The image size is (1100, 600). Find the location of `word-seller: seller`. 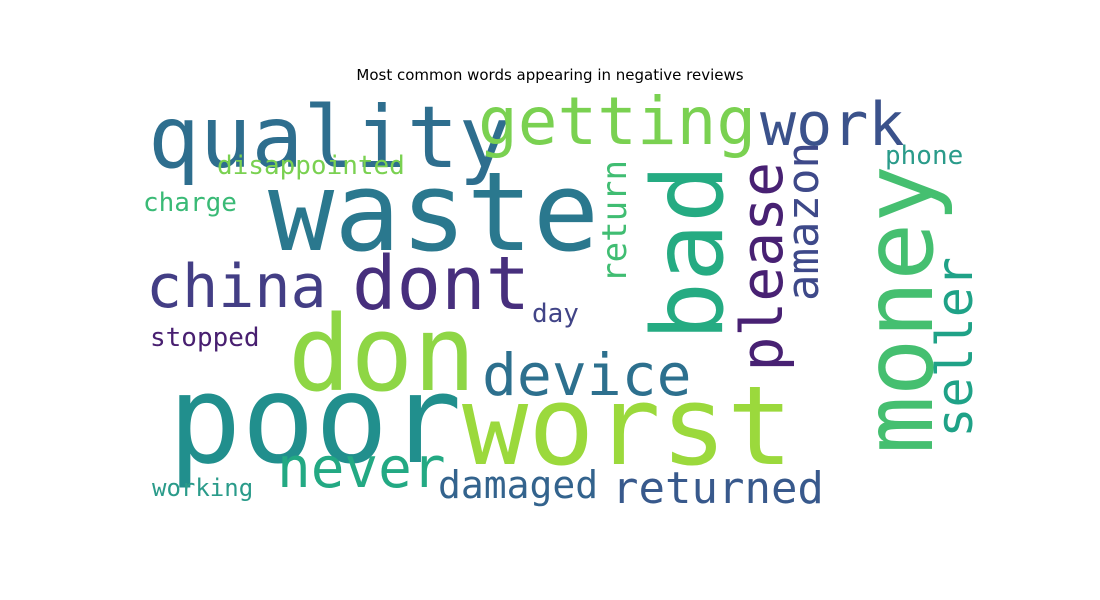

word-seller: seller is located at coordinates (955, 347).